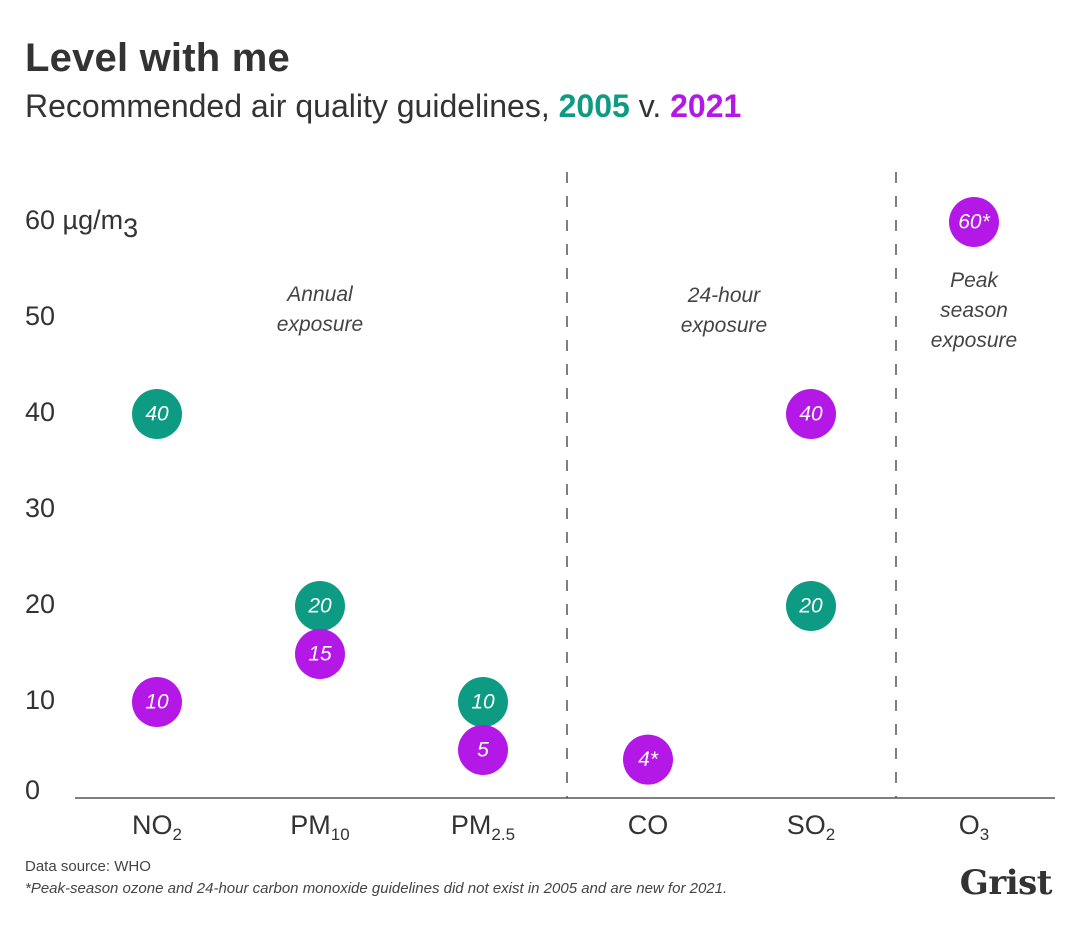 The image size is (1080, 925). I want to click on y-tick-text: 30, so click(40, 508).